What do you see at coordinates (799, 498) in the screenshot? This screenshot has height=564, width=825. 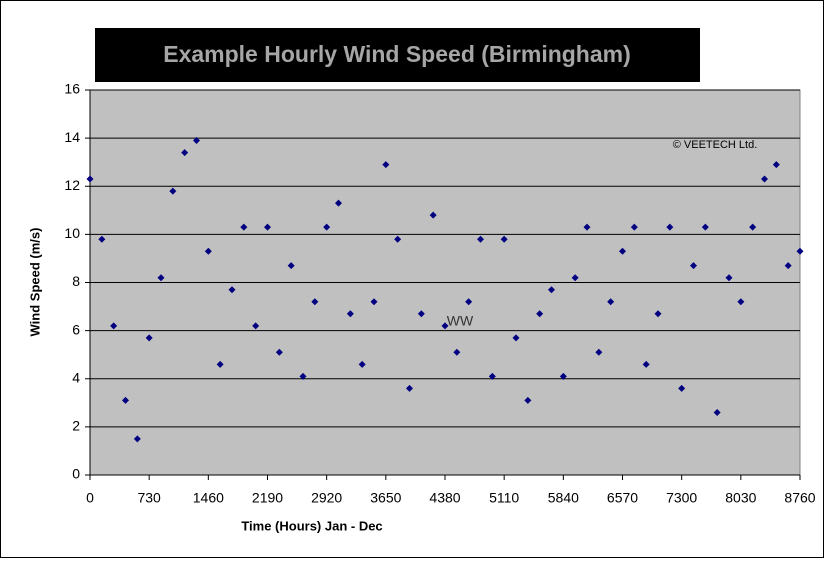 I see `x-tick-label: 8760` at bounding box center [799, 498].